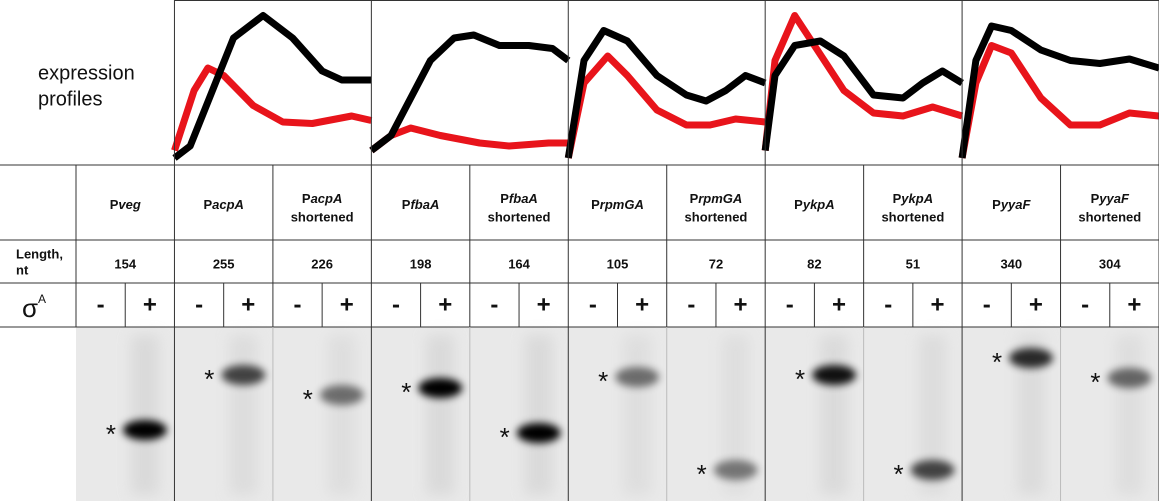 This screenshot has width=1159, height=501. I want to click on promoter-name: PyyaF, so click(1011, 204).